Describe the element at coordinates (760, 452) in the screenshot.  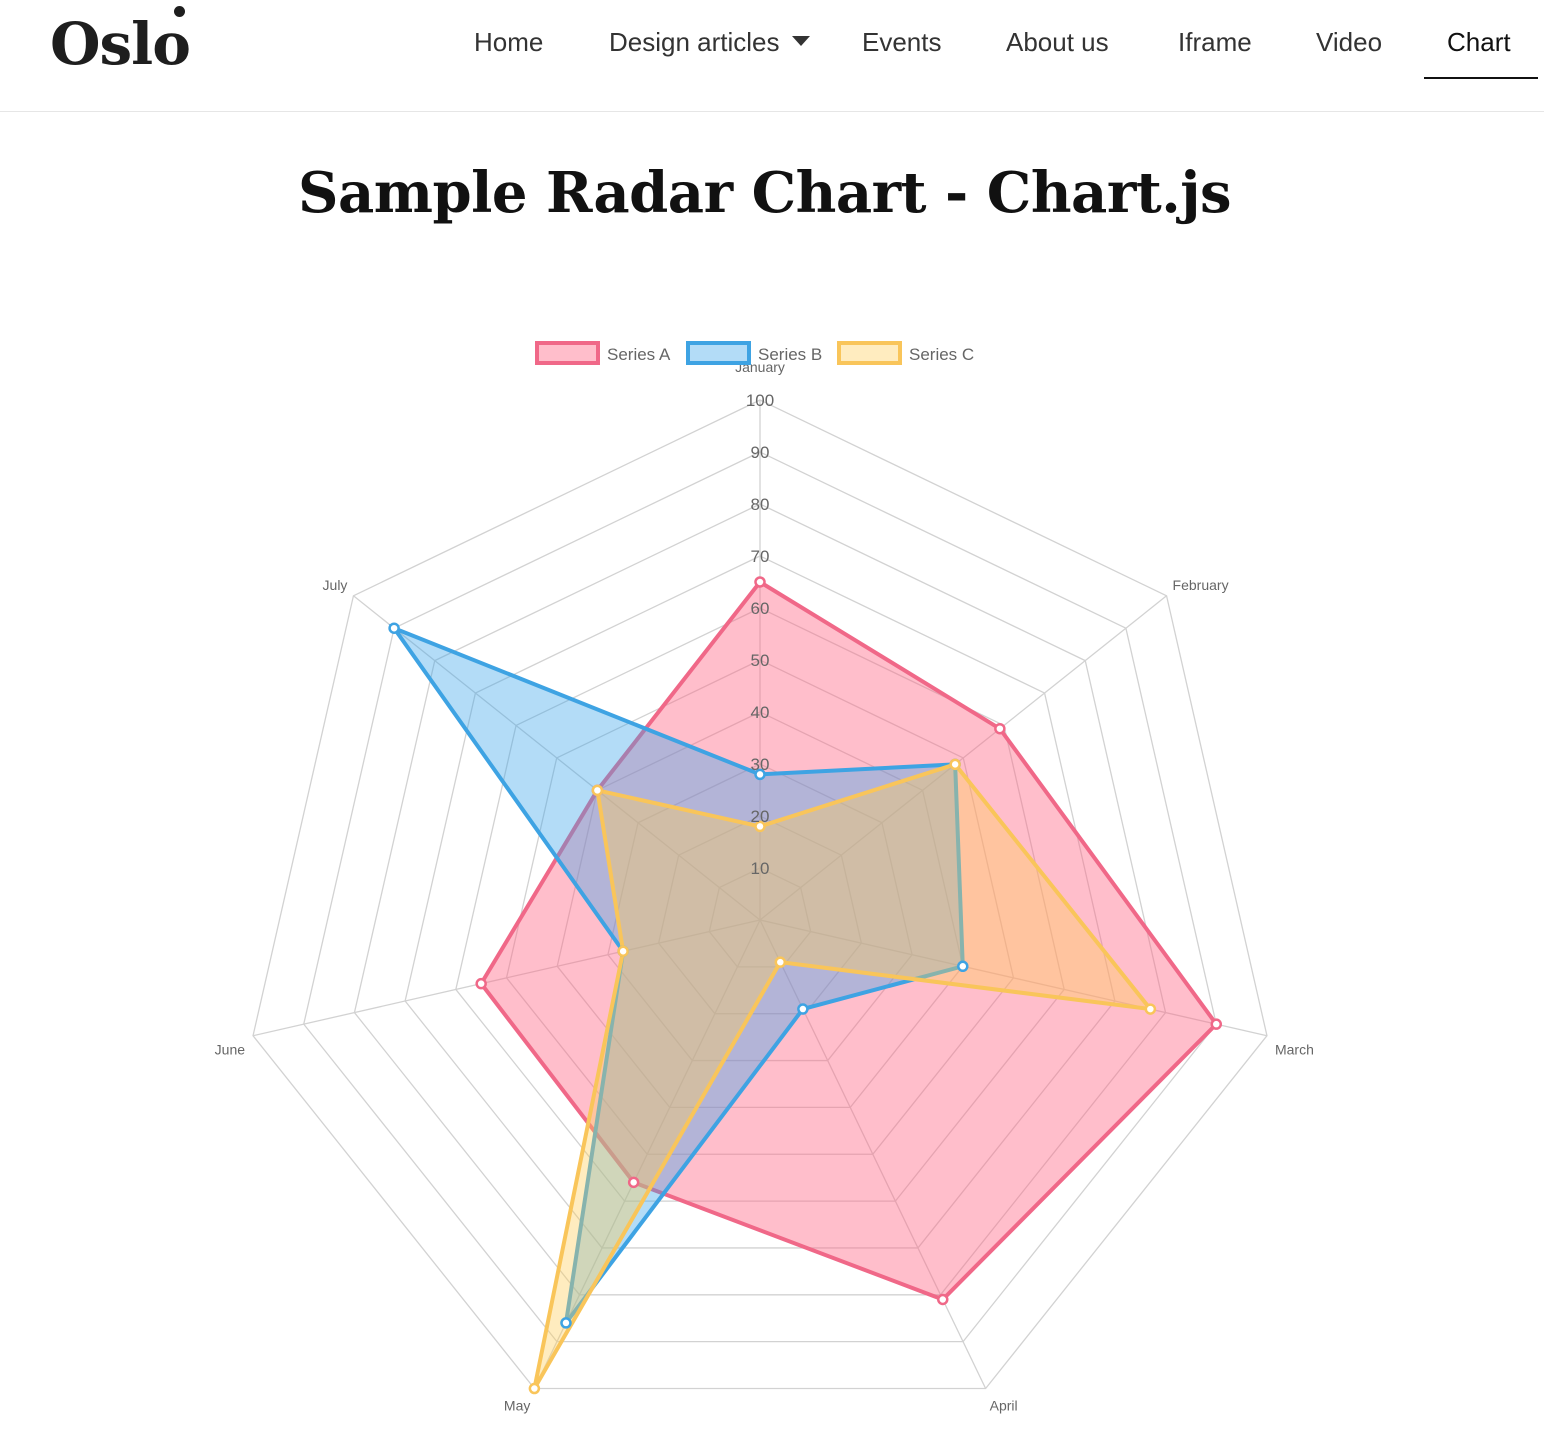
I see `tick-label: 90` at that location.